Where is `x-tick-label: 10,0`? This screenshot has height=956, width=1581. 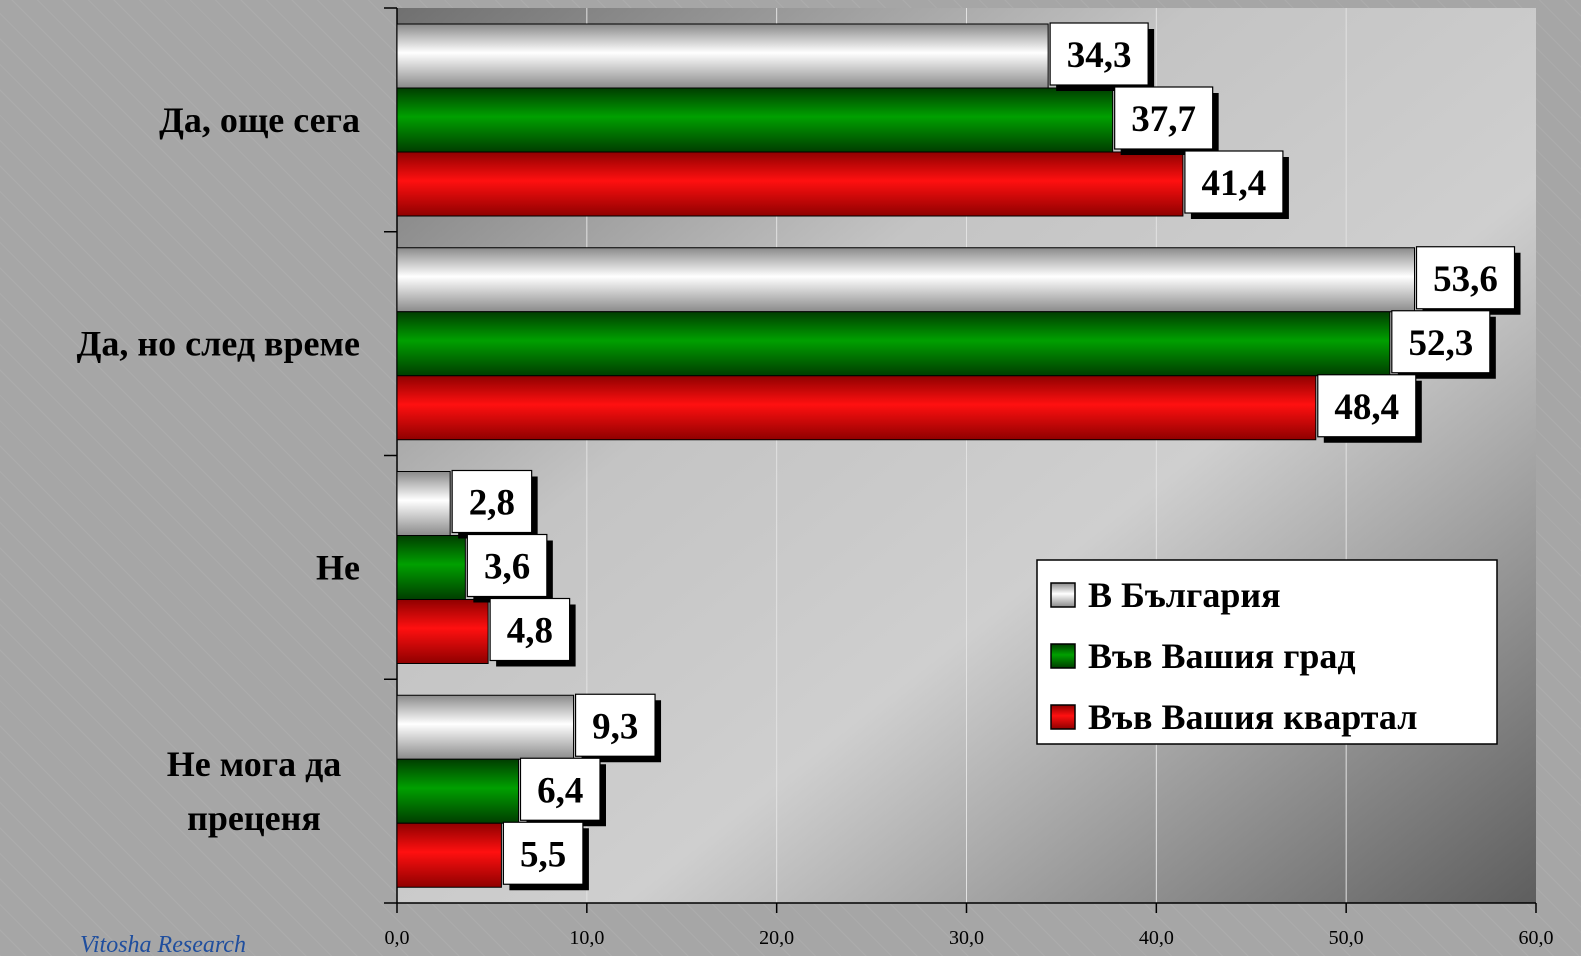
x-tick-label: 10,0 is located at coordinates (586, 938).